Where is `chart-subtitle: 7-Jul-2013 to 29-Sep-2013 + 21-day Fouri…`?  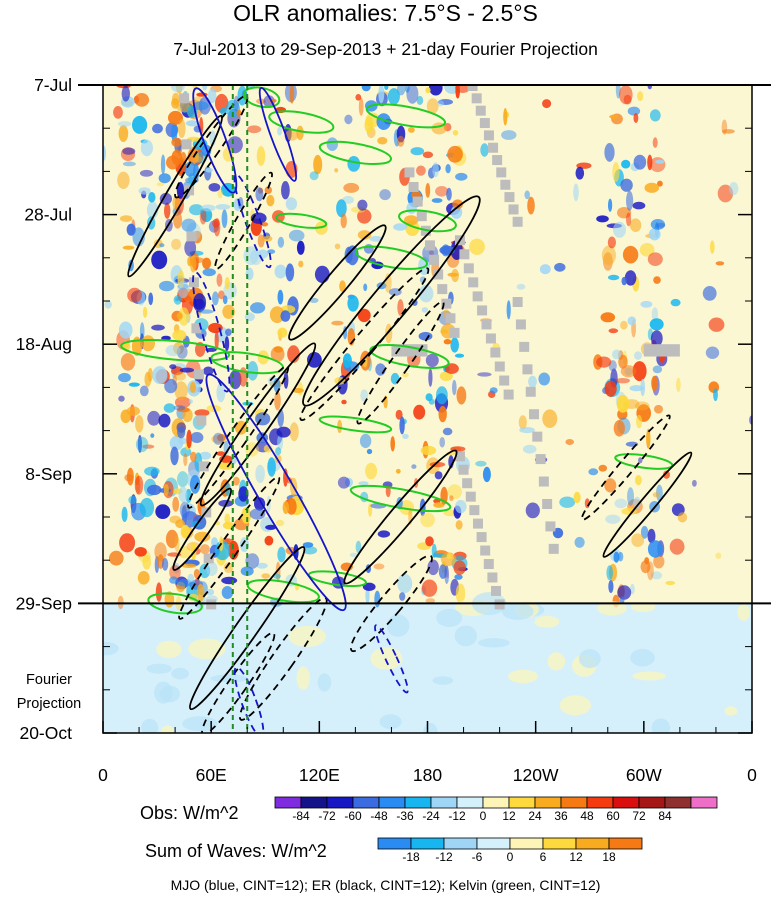 chart-subtitle: 7-Jul-2013 to 29-Sep-2013 + 21-day Fouri… is located at coordinates (385, 49).